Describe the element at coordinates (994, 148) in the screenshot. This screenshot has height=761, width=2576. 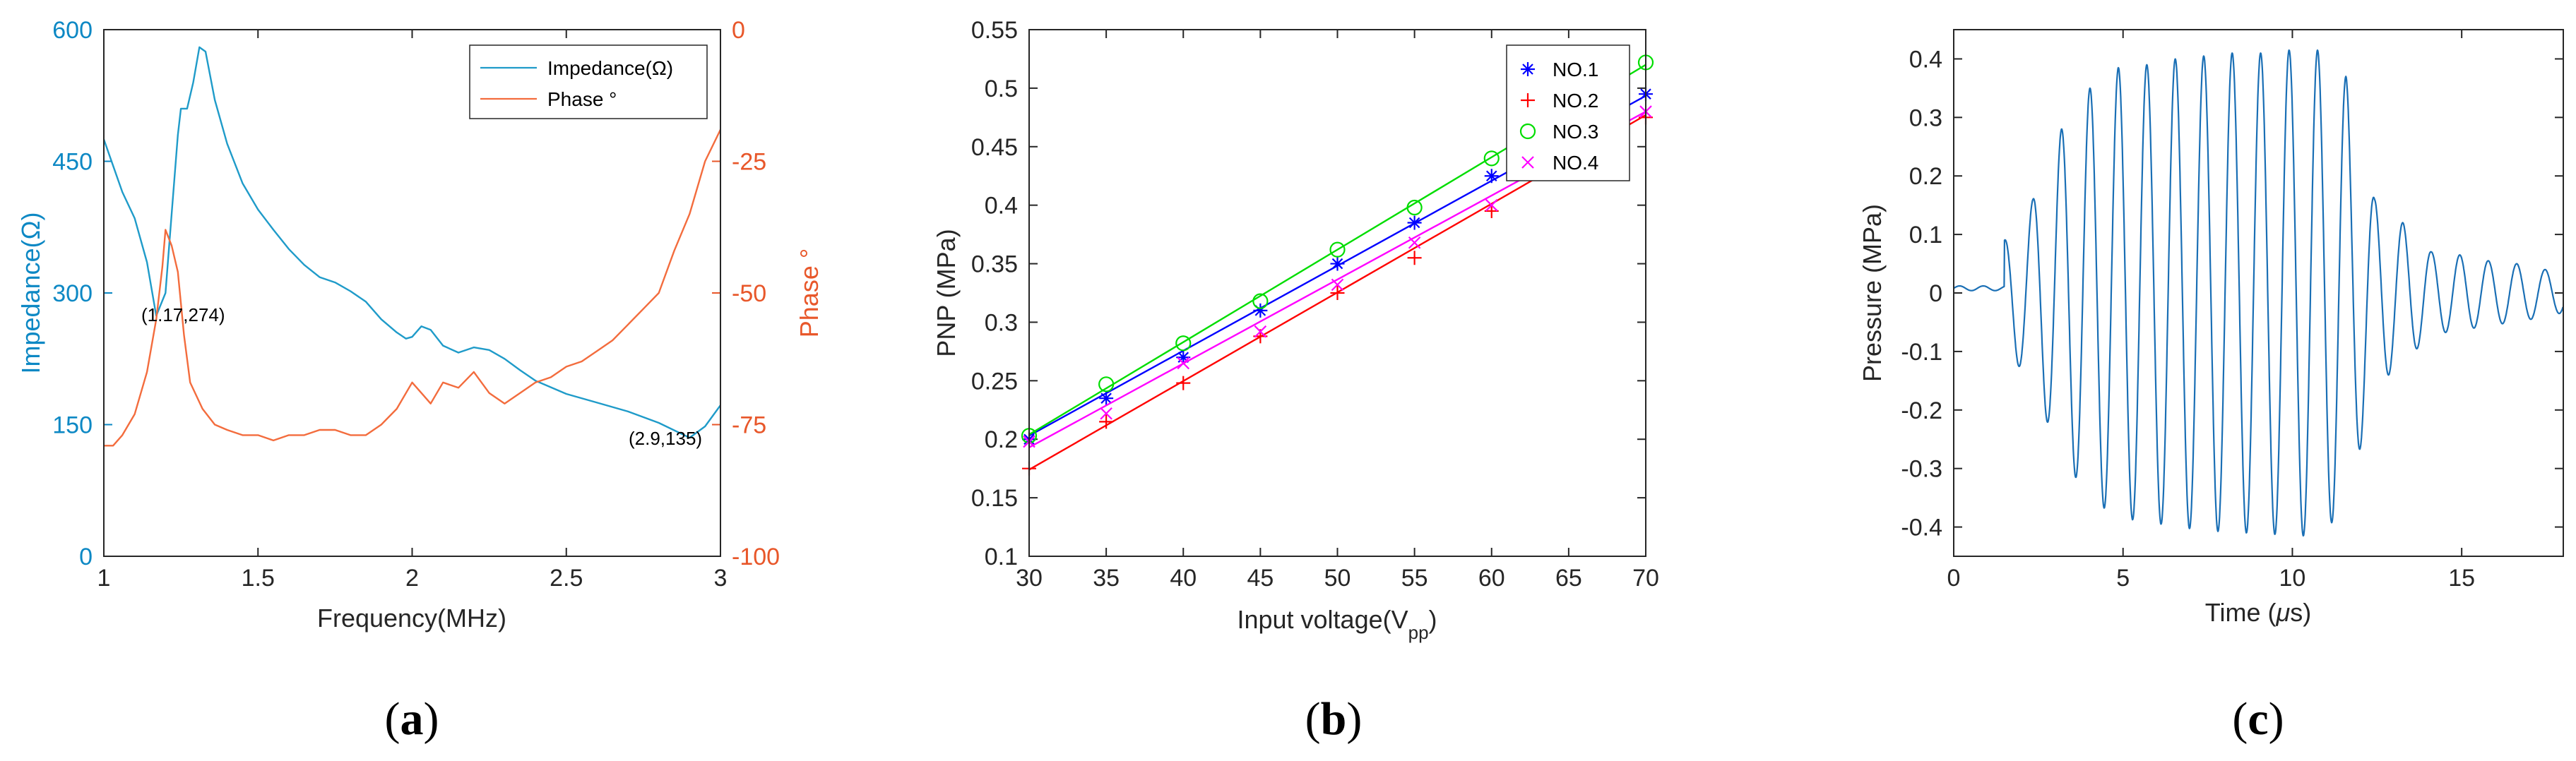
I see `y-tick-label-b: 0.45` at that location.